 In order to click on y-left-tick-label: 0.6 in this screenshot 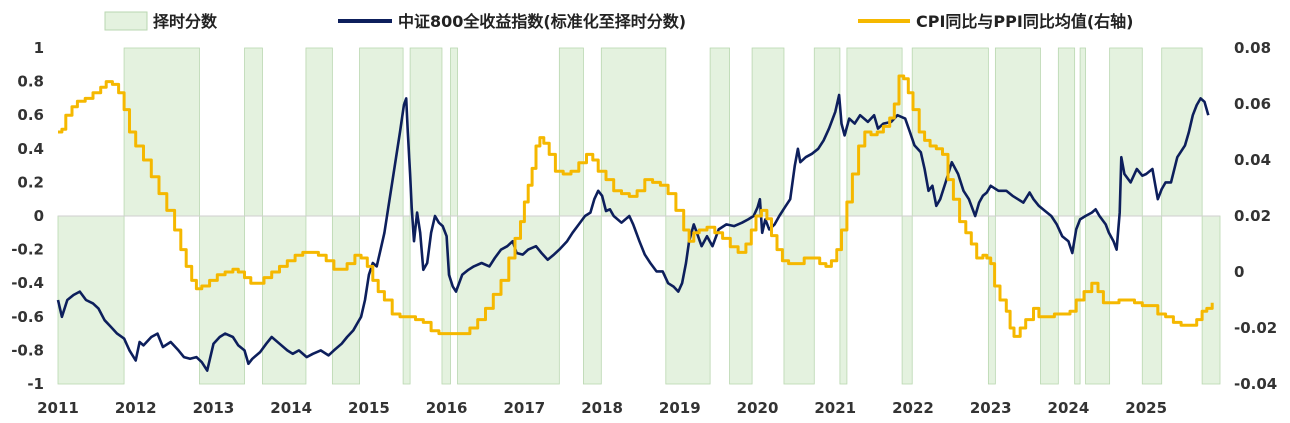, I will do `click(30, 115)`.